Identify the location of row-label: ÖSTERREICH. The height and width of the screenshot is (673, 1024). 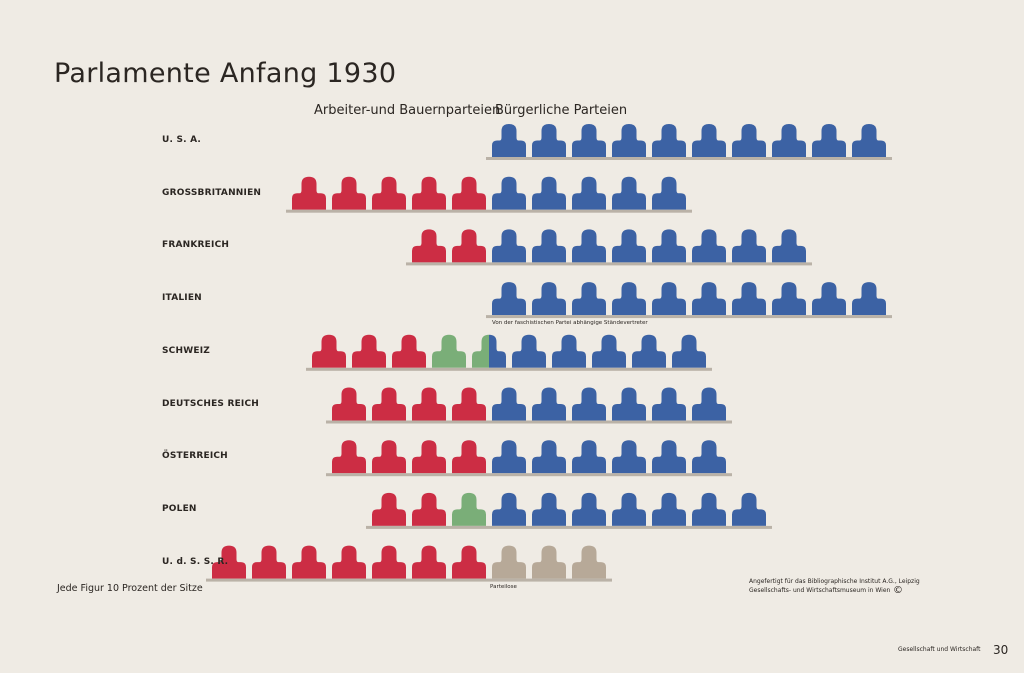
(195, 456).